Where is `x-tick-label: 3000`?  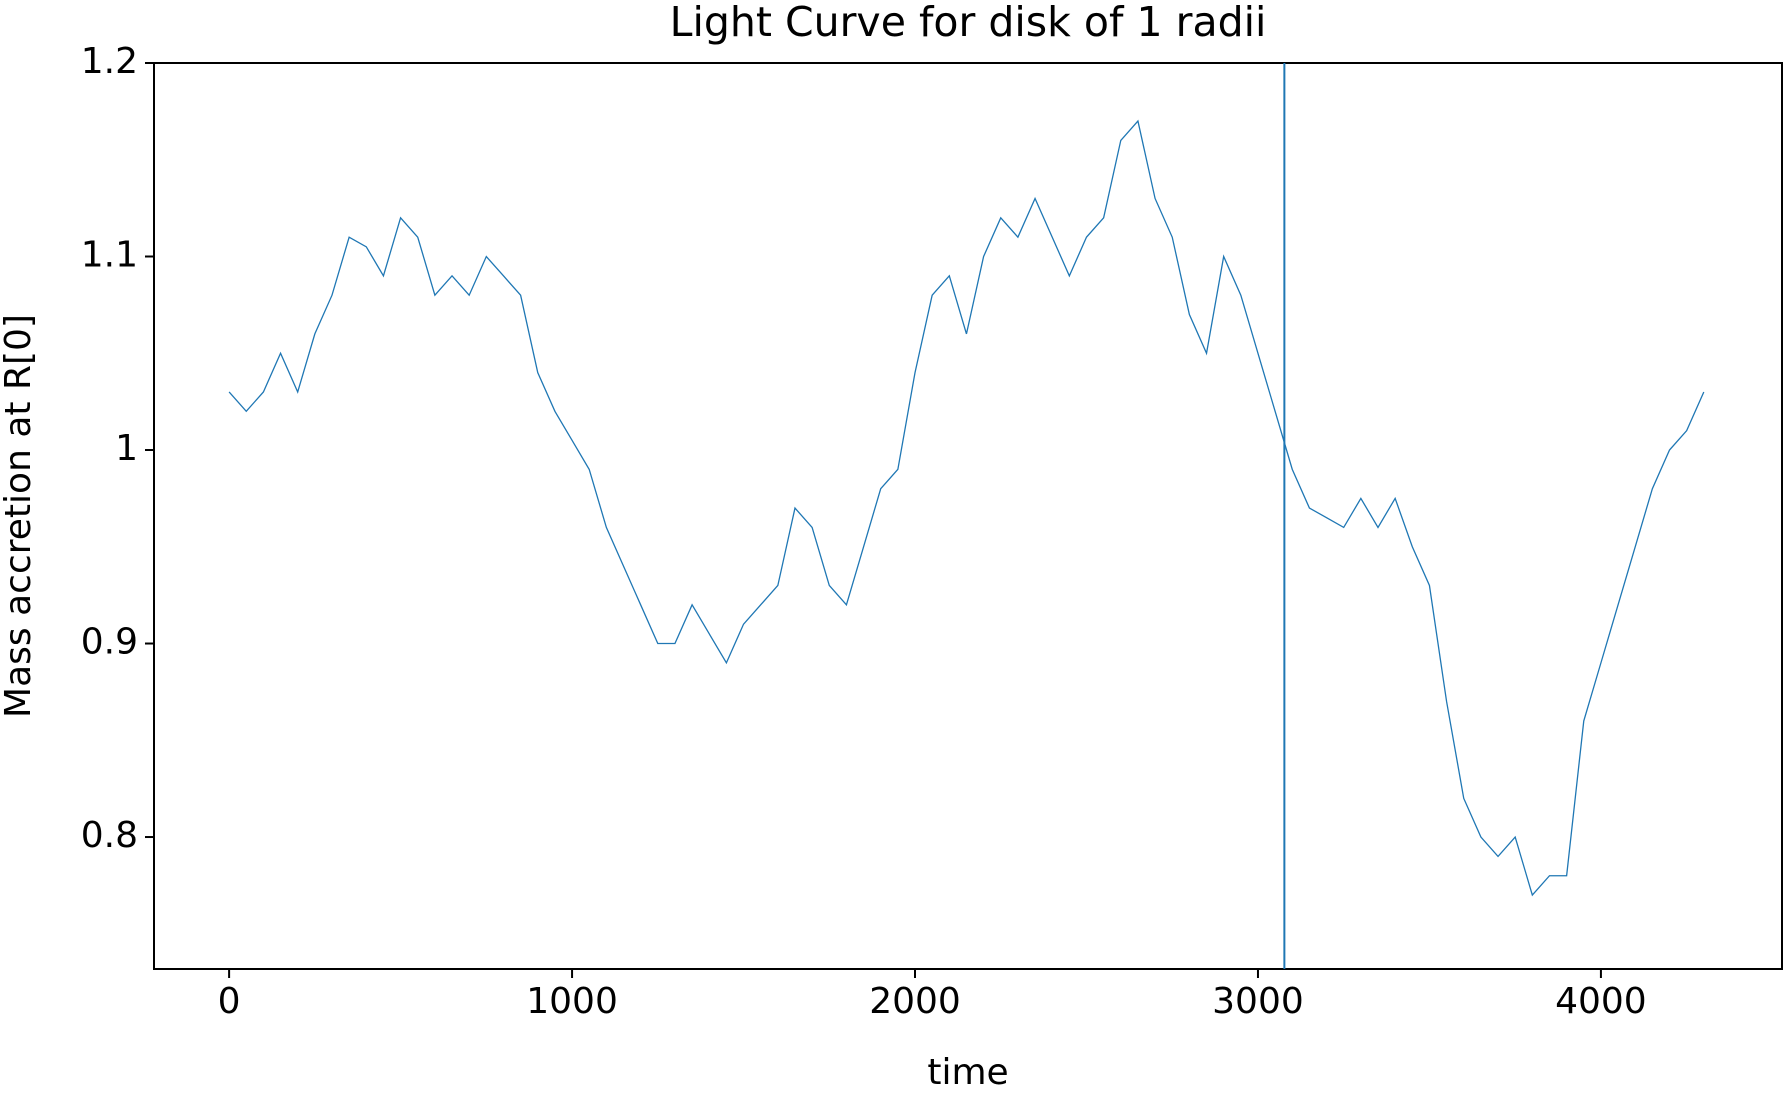
x-tick-label: 3000 is located at coordinates (1258, 1001).